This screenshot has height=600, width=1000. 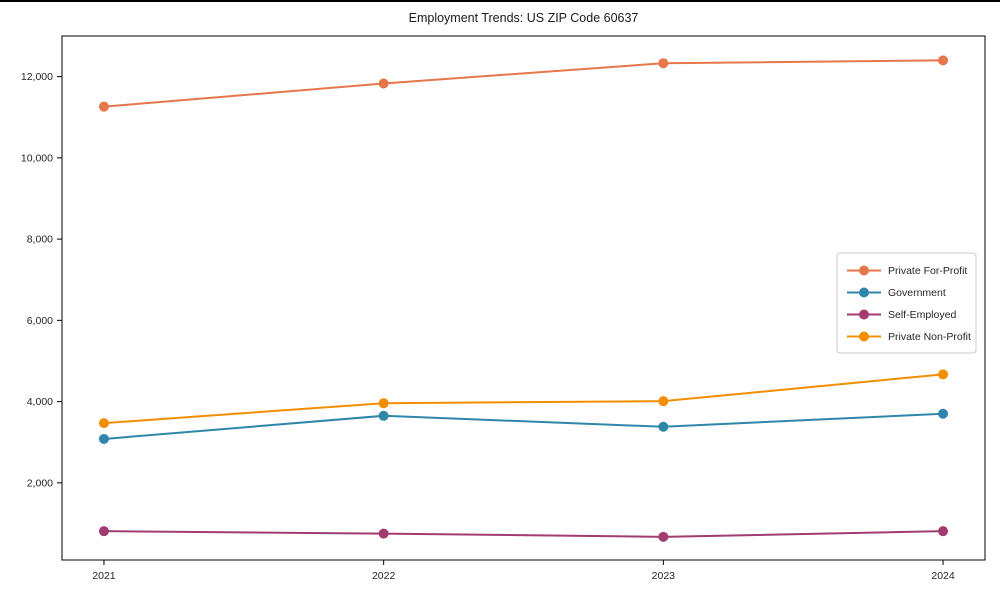 What do you see at coordinates (523, 18) in the screenshot?
I see `chart-title: Employment Trends: US ZIP Code 60637` at bounding box center [523, 18].